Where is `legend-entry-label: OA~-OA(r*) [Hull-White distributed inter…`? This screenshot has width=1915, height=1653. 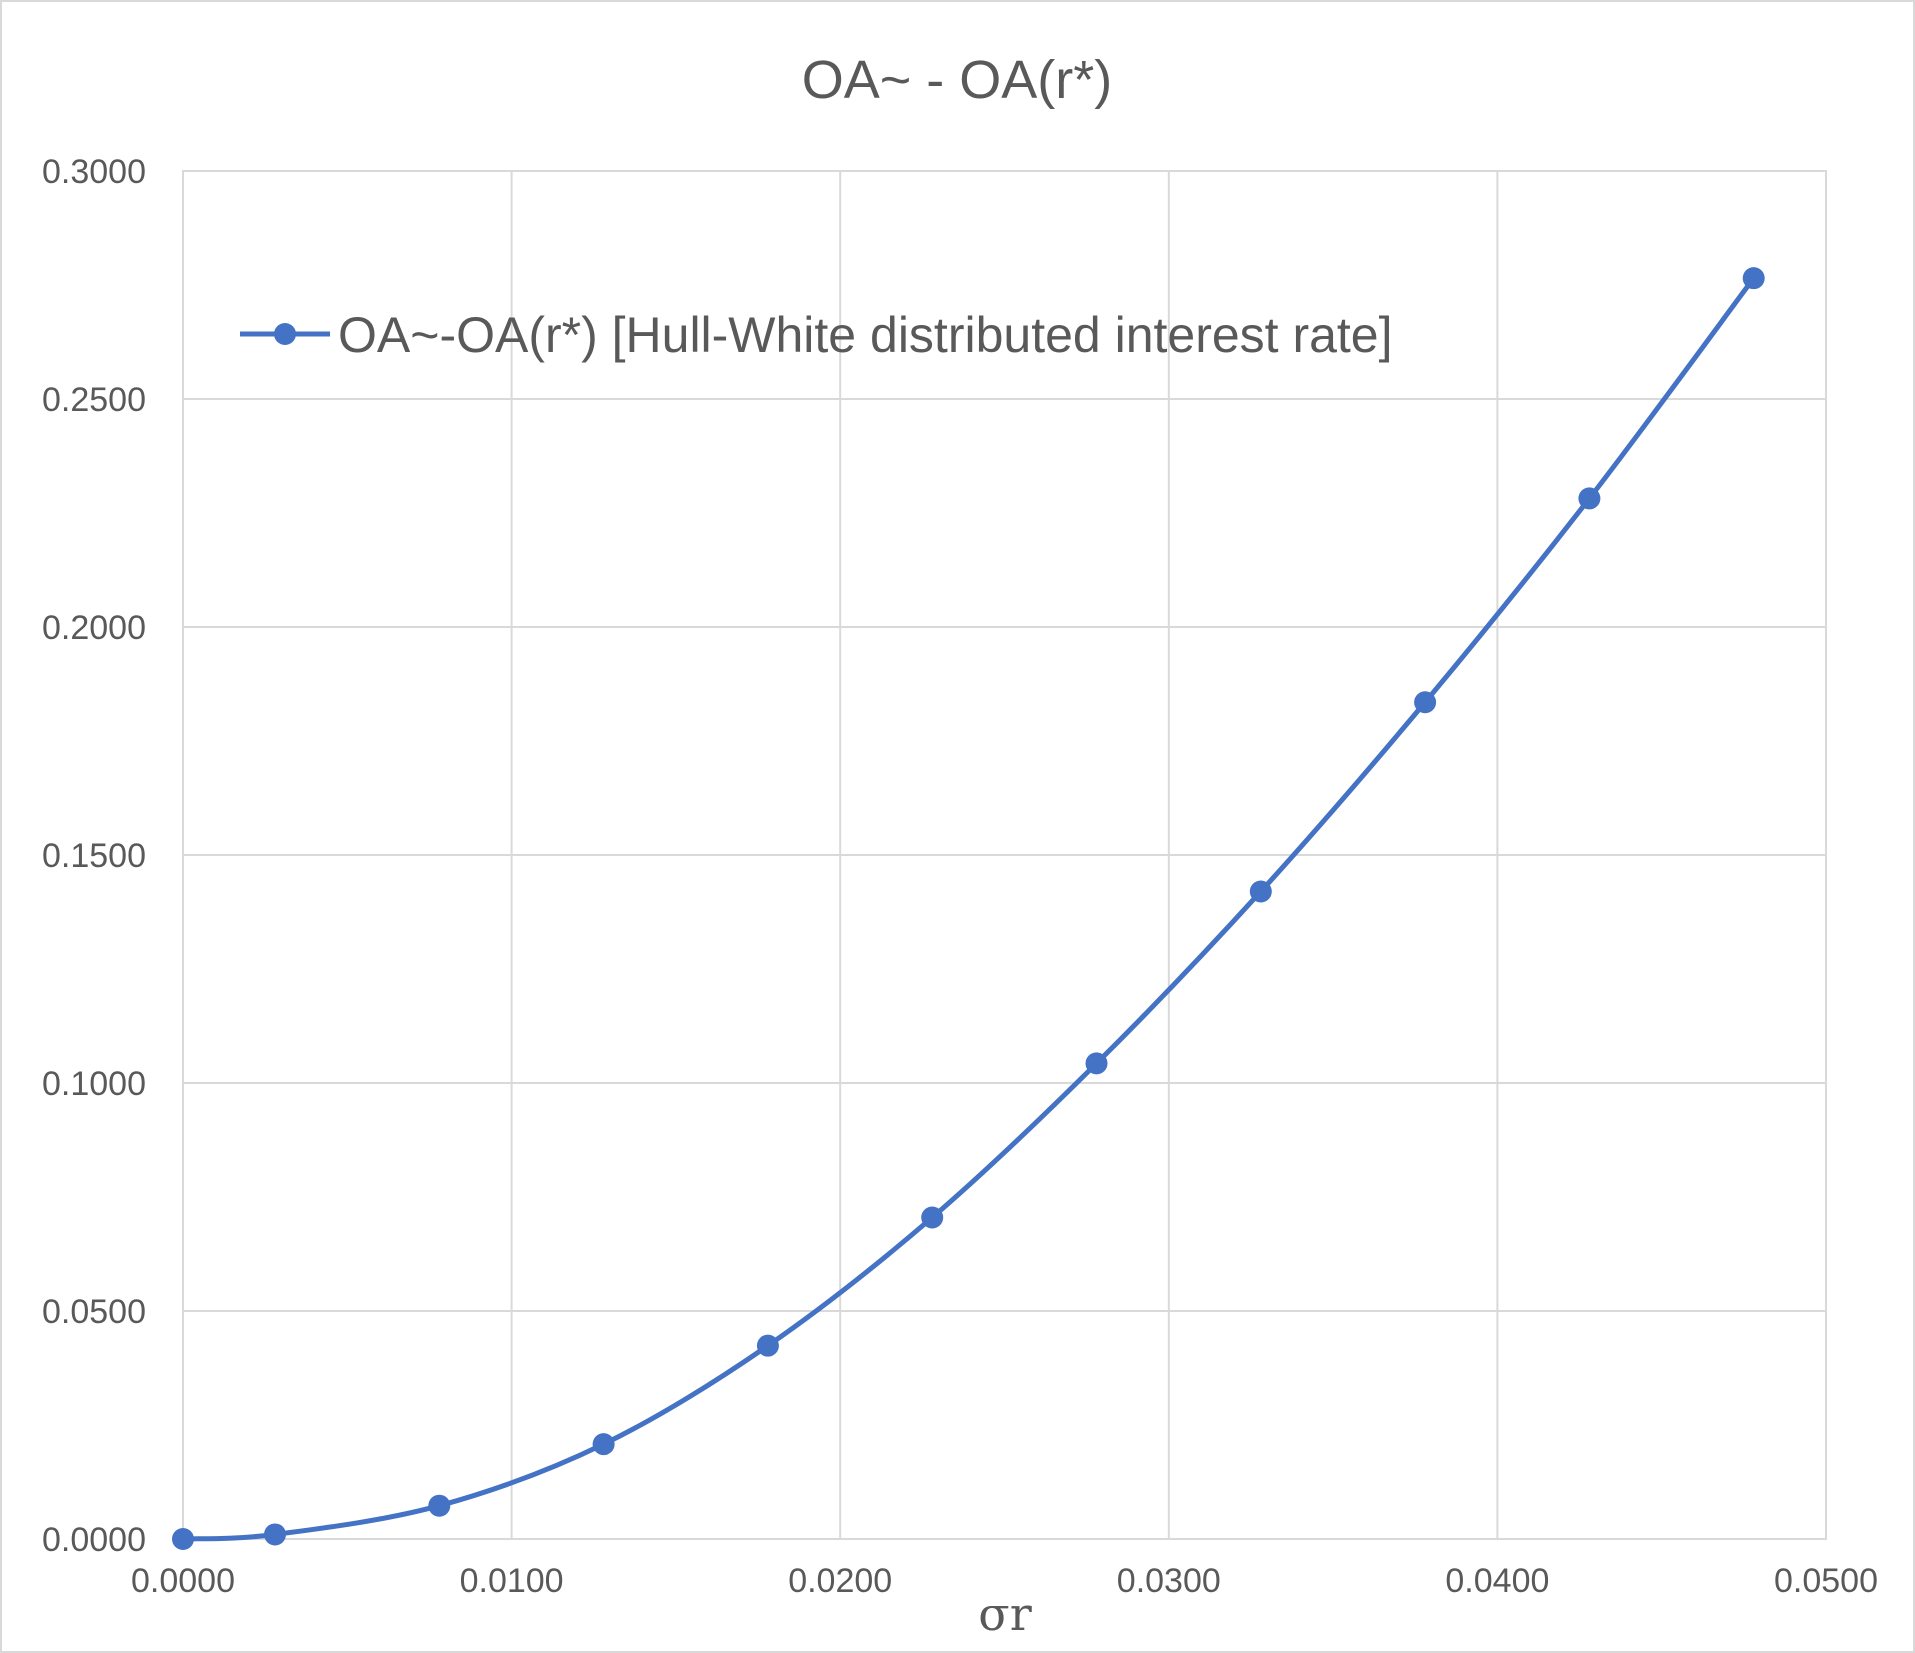 legend-entry-label: OA~-OA(r*) [Hull-White distributed inter… is located at coordinates (865, 335).